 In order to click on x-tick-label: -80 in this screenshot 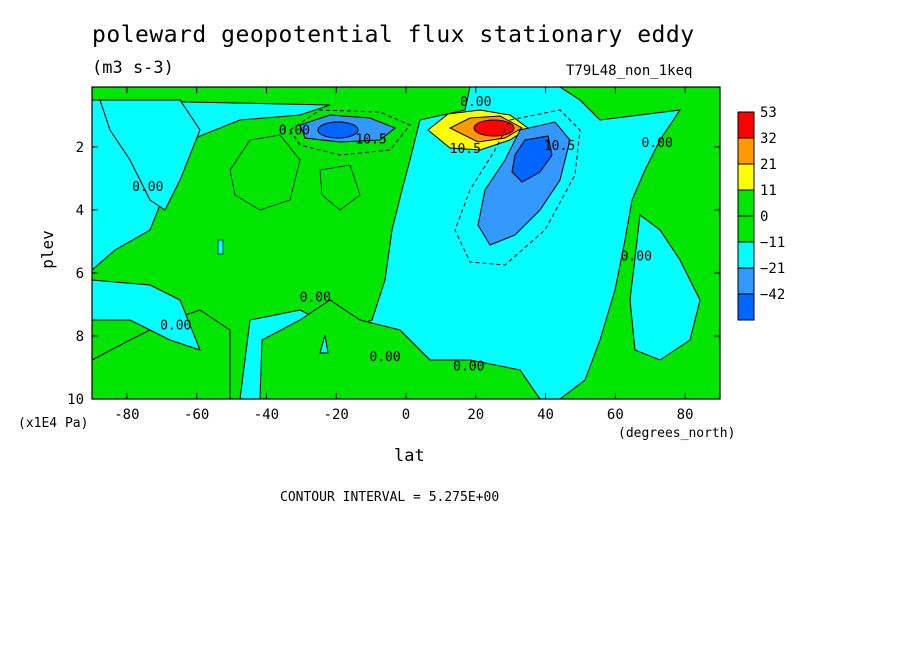, I will do `click(126, 415)`.